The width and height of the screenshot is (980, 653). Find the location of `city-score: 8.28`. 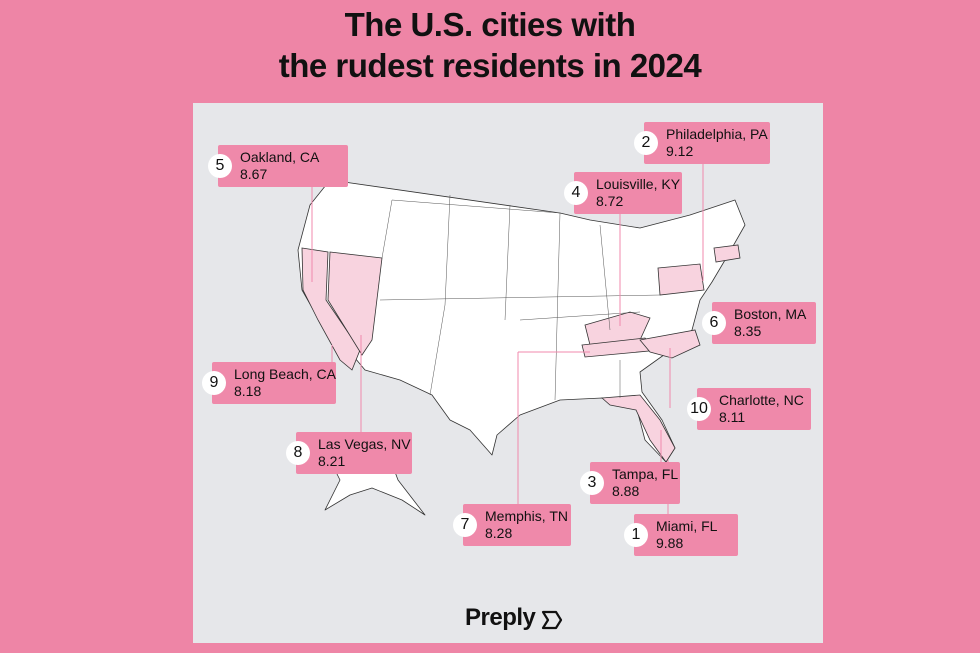

city-score: 8.28 is located at coordinates (499, 533).